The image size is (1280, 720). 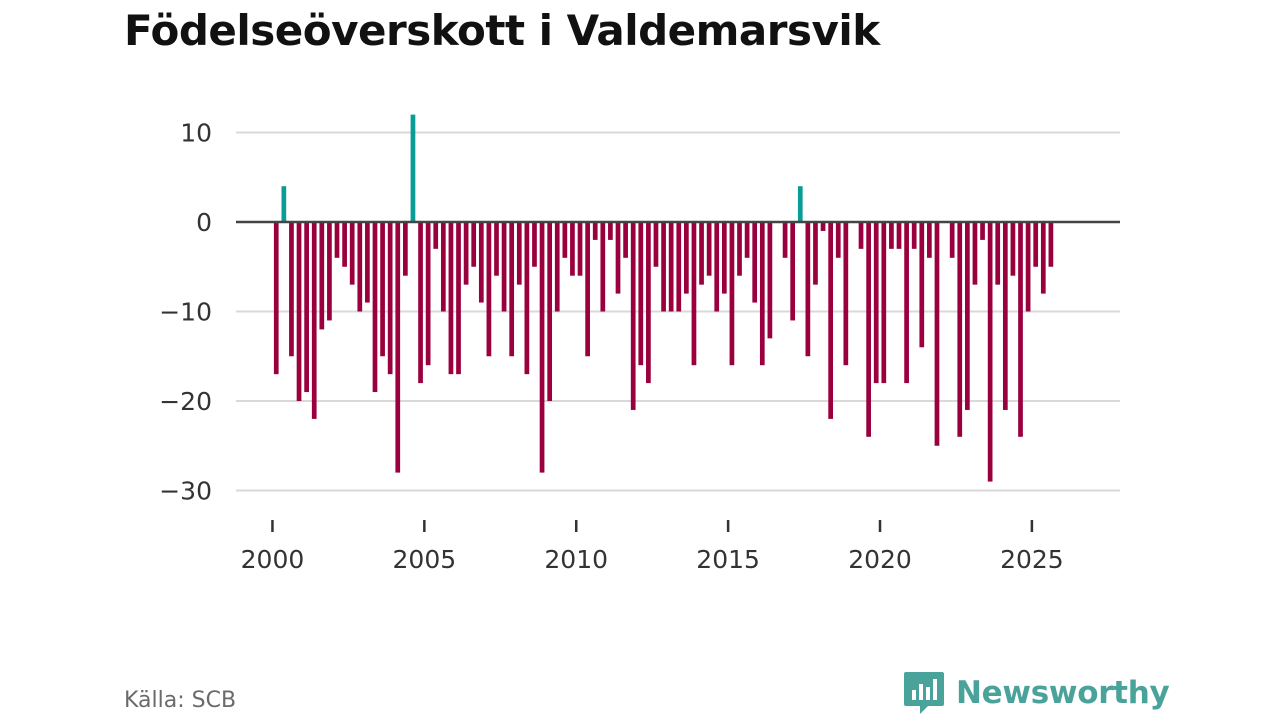 I want to click on y-tick-label: −10, so click(x=185, y=312).